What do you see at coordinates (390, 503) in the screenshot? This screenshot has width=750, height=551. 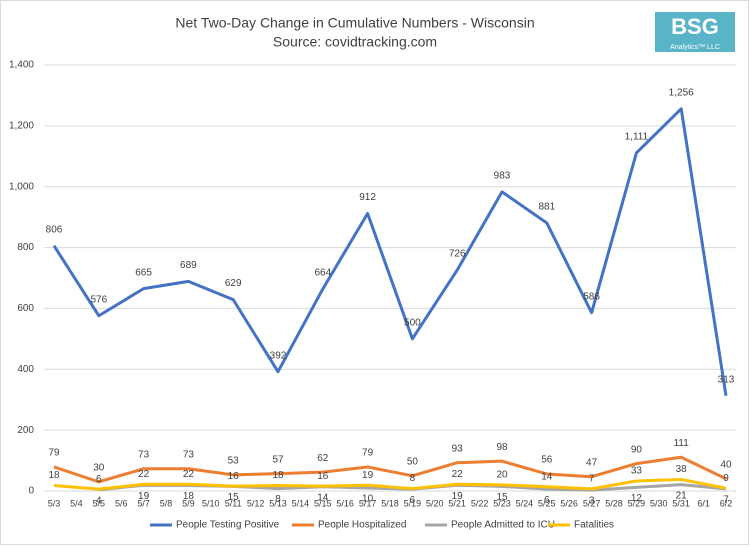 I see `x-tick-label: 5/18` at bounding box center [390, 503].